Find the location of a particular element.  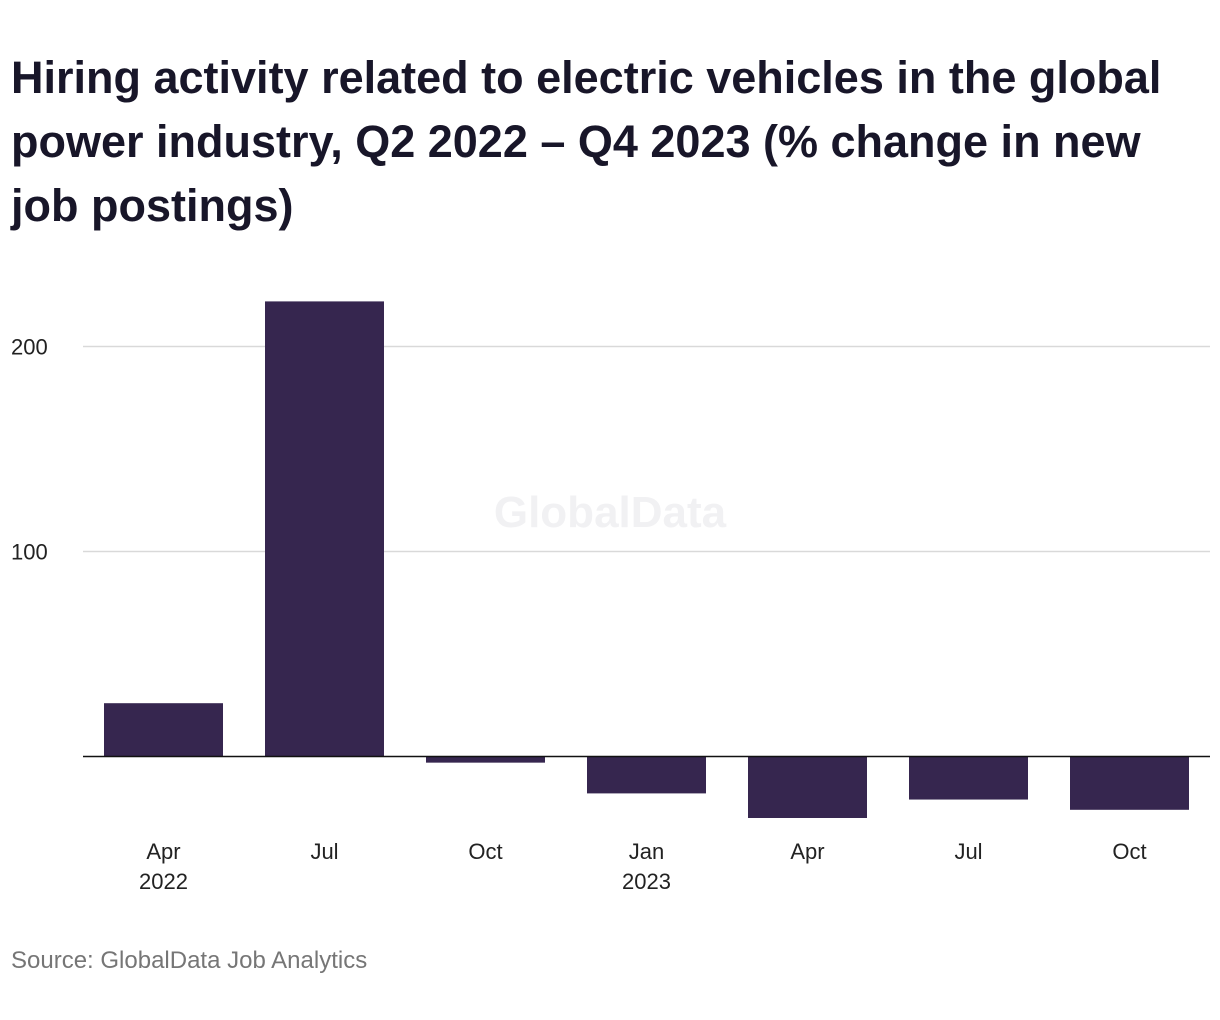

watermark-text: GlobalData is located at coordinates (610, 512).